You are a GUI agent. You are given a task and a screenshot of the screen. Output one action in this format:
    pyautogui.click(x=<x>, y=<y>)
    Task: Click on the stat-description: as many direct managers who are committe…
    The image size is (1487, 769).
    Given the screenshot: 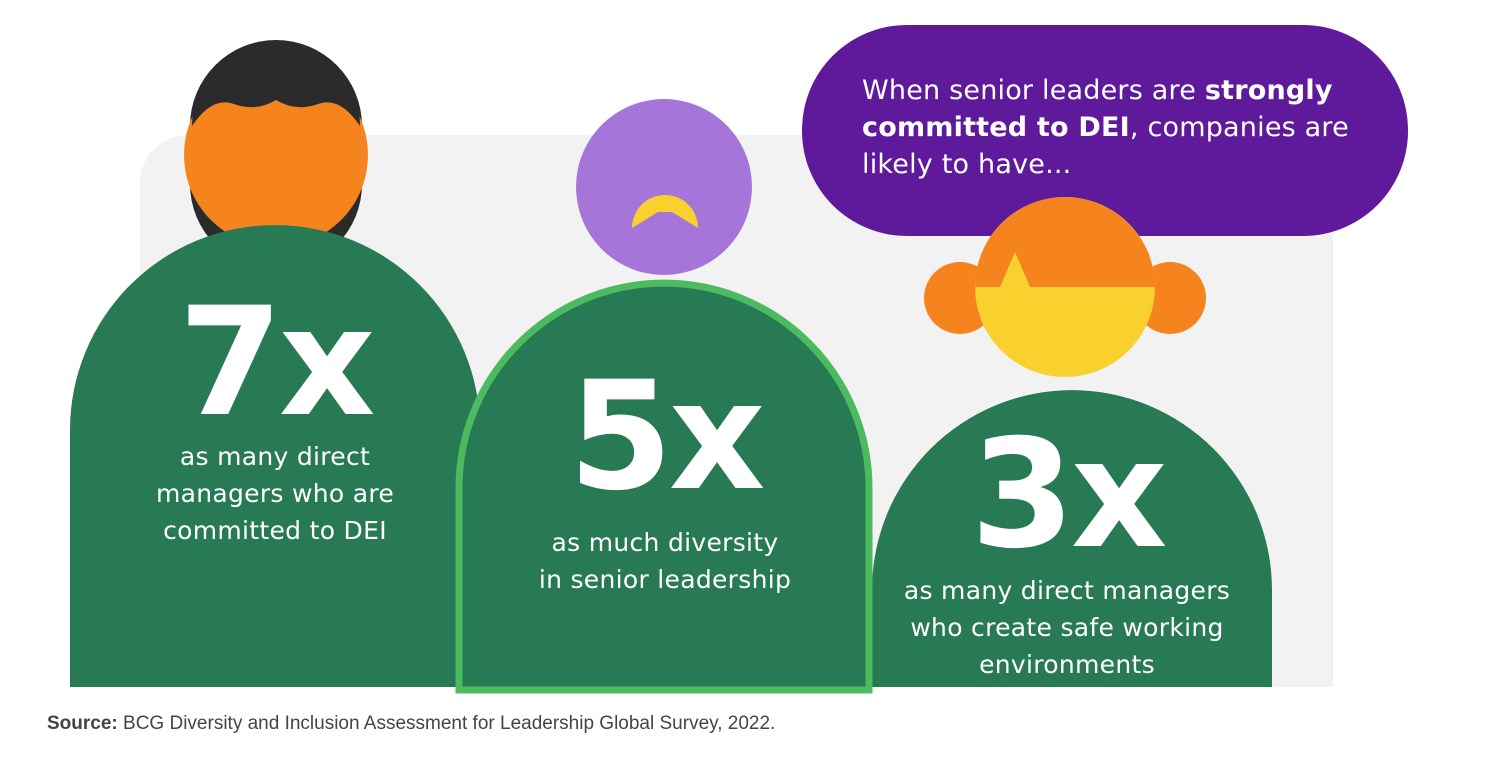 What is the action you would take?
    pyautogui.click(x=275, y=493)
    